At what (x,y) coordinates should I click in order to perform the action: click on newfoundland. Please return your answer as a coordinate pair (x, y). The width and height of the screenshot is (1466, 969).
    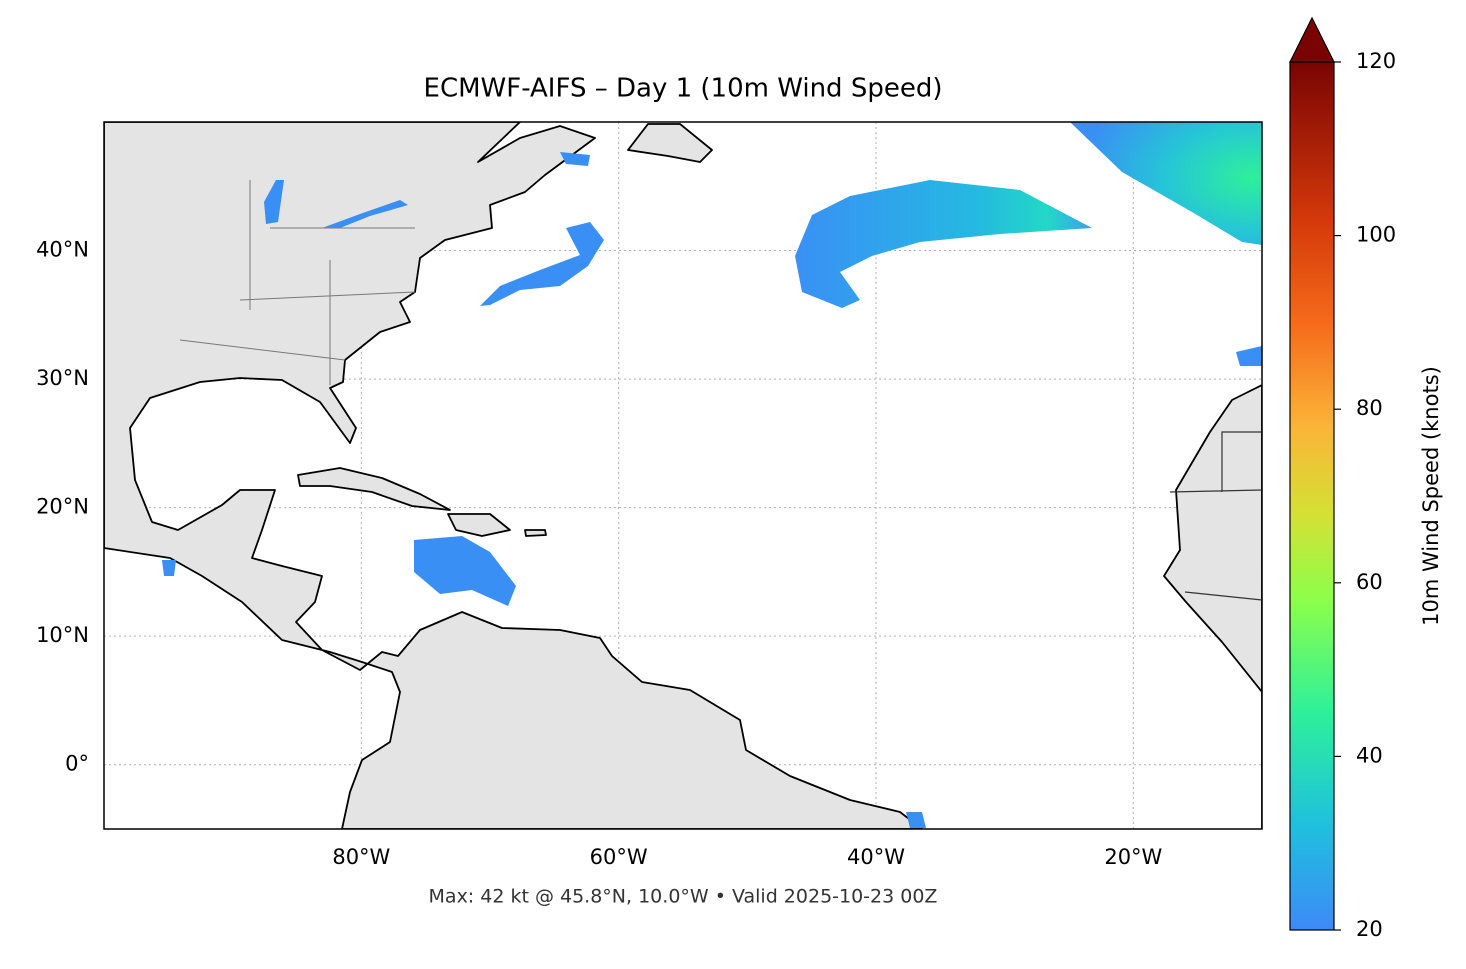
    Looking at the image, I should click on (670, 143).